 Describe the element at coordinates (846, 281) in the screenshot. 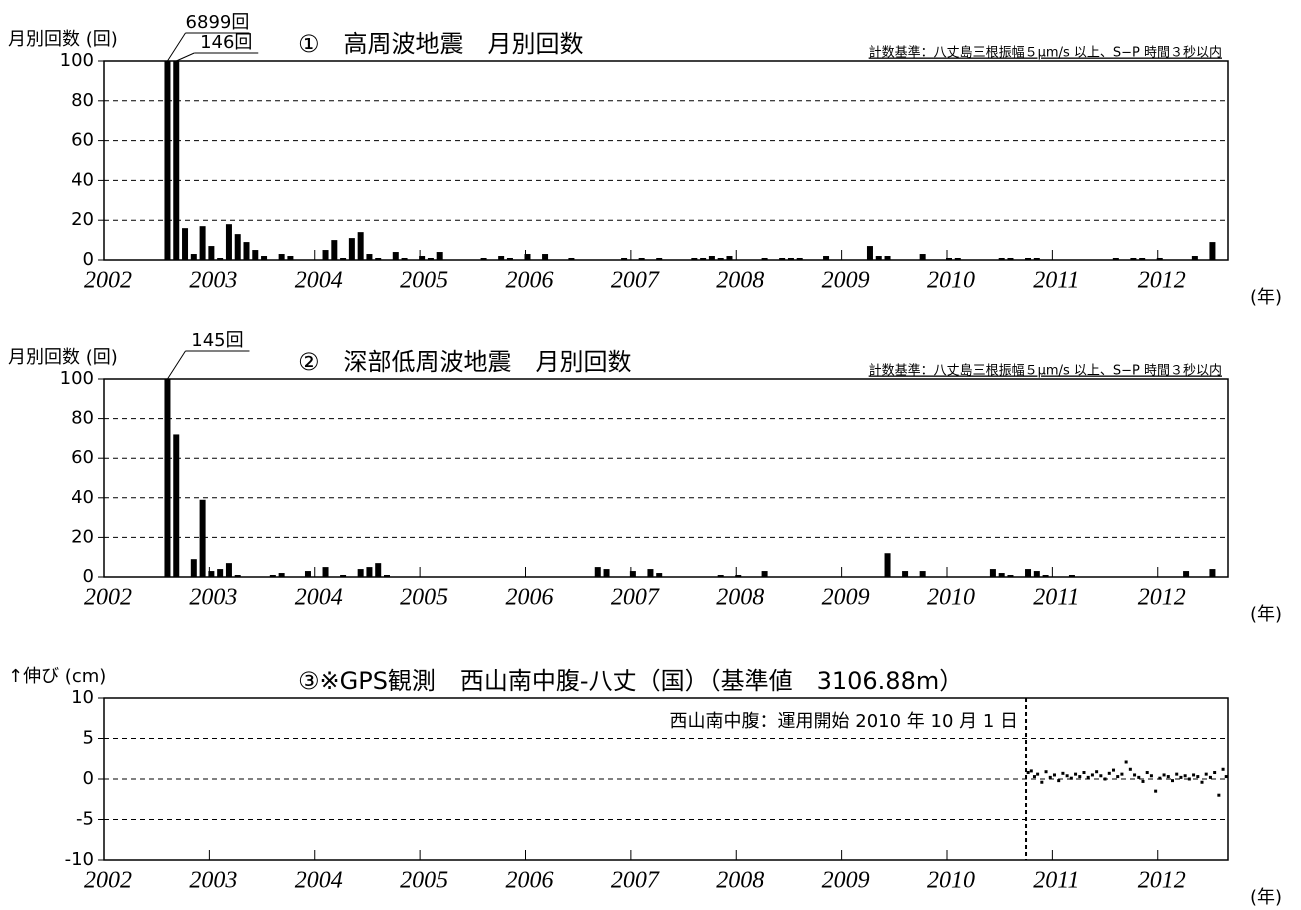

I see `x-tick-label: 2009` at that location.